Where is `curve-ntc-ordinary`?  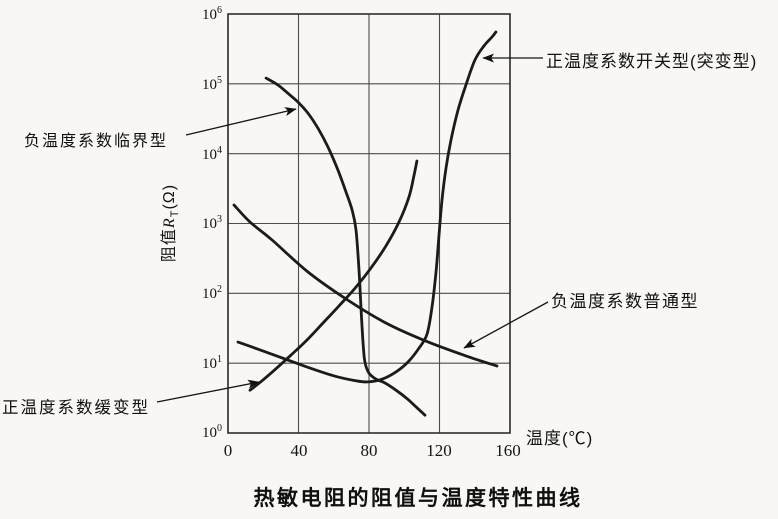 curve-ntc-ordinary is located at coordinates (365, 285).